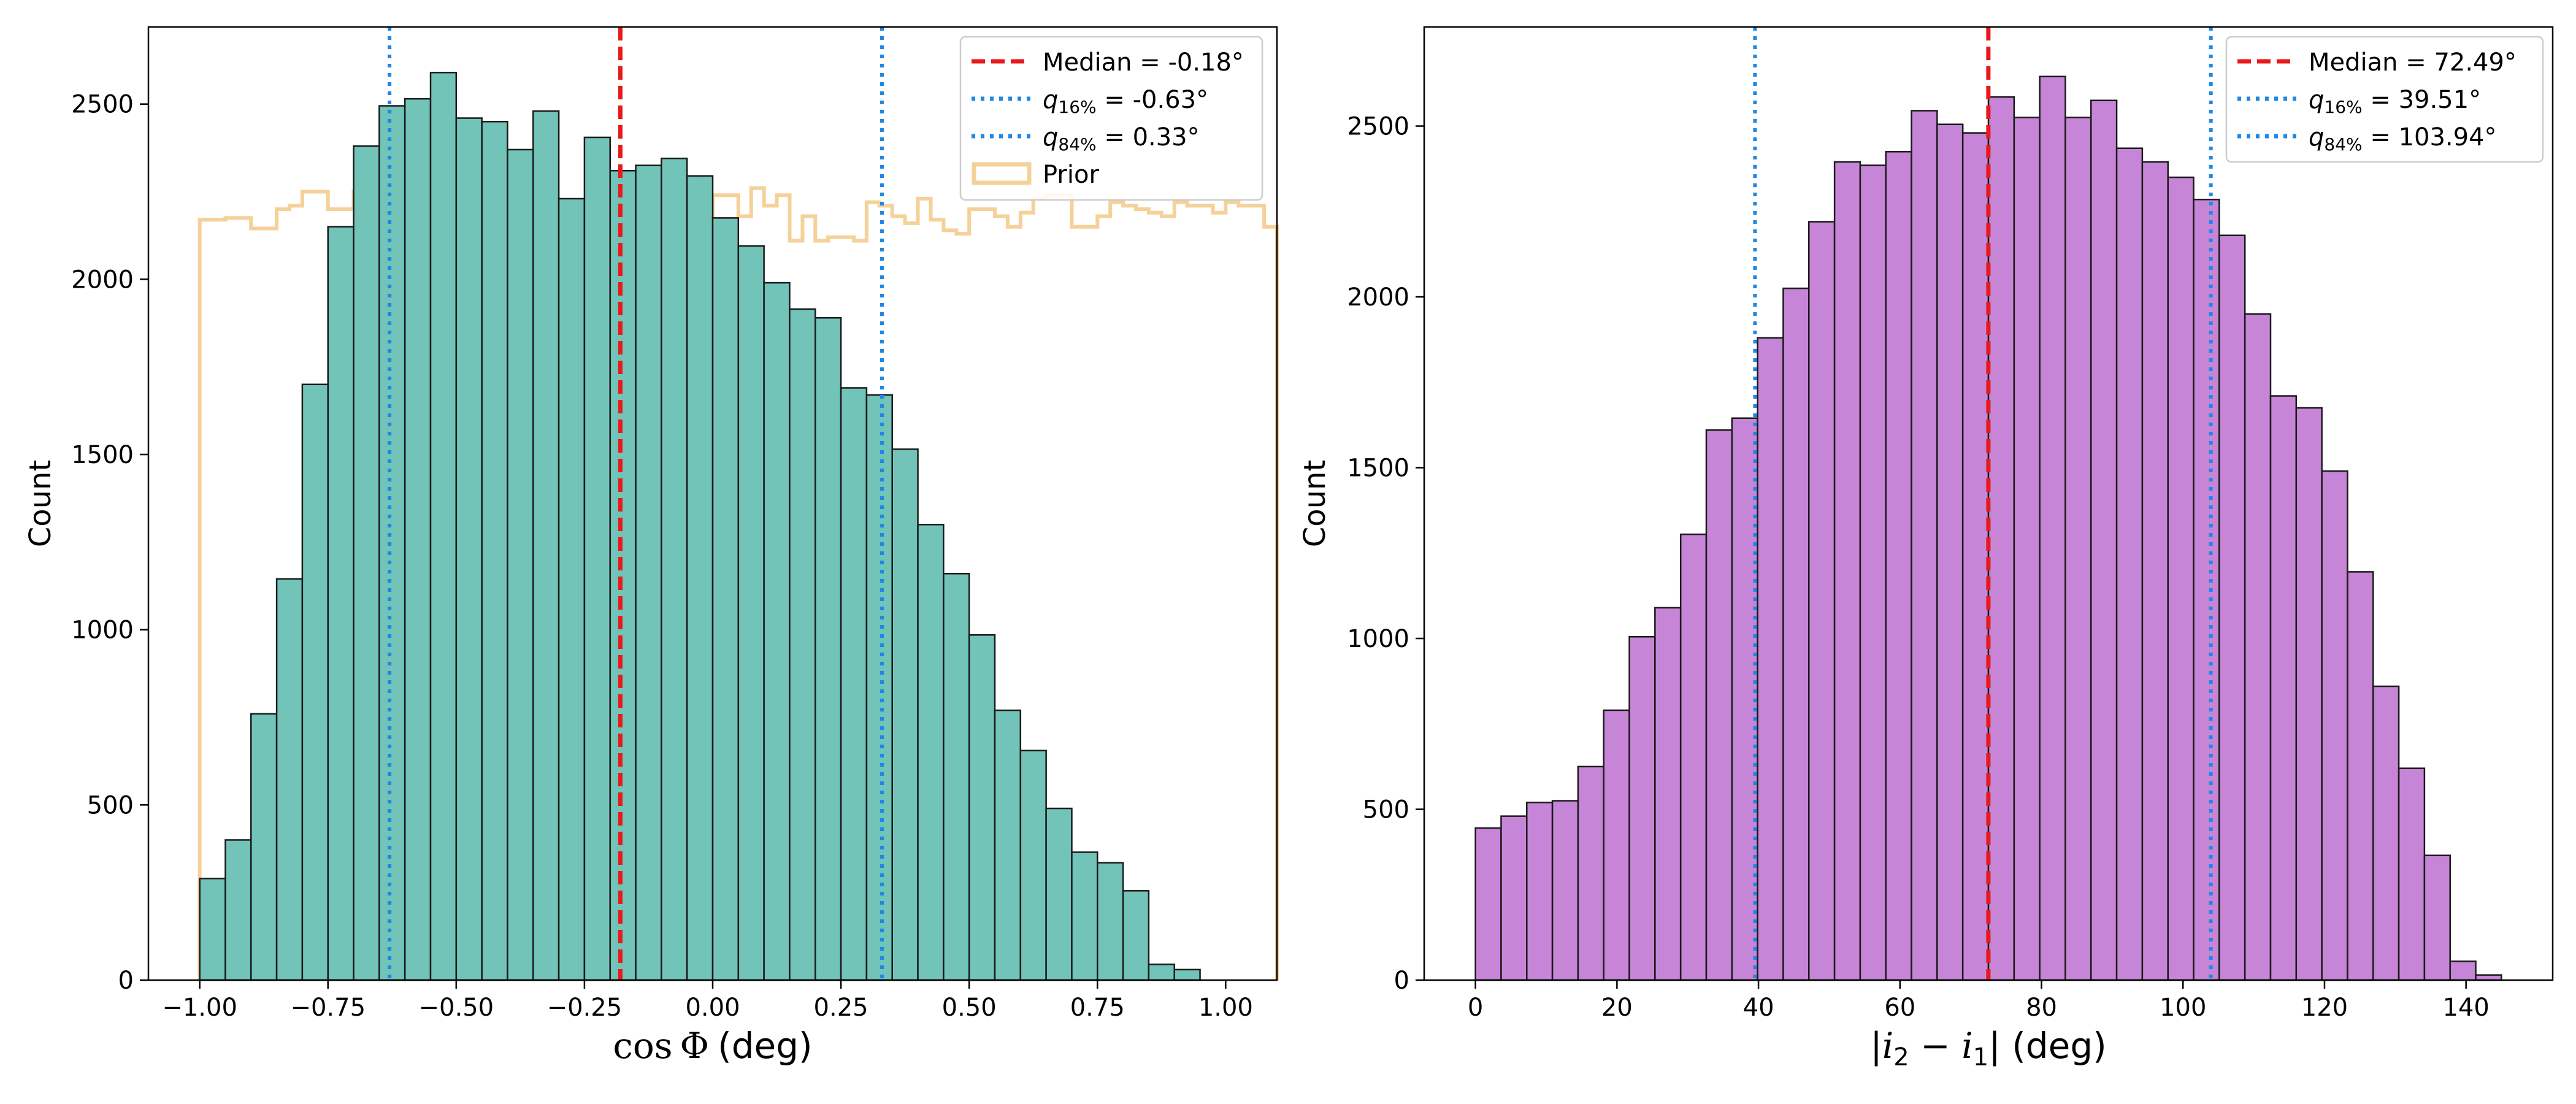 The width and height of the screenshot is (2576, 1104). Describe the element at coordinates (40, 504) in the screenshot. I see `left-y-axis-label: Count` at that location.